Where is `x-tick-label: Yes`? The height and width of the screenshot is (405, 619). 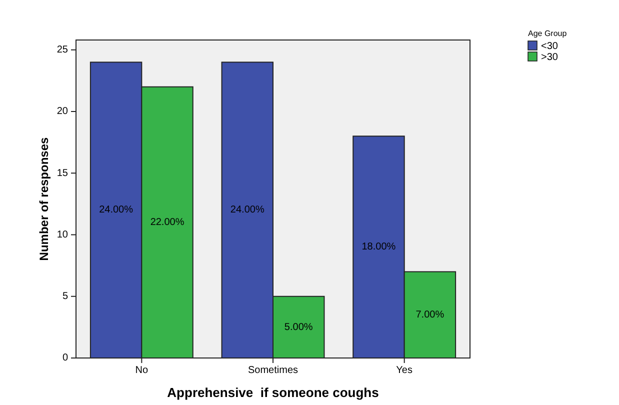 x-tick-label: Yes is located at coordinates (404, 370).